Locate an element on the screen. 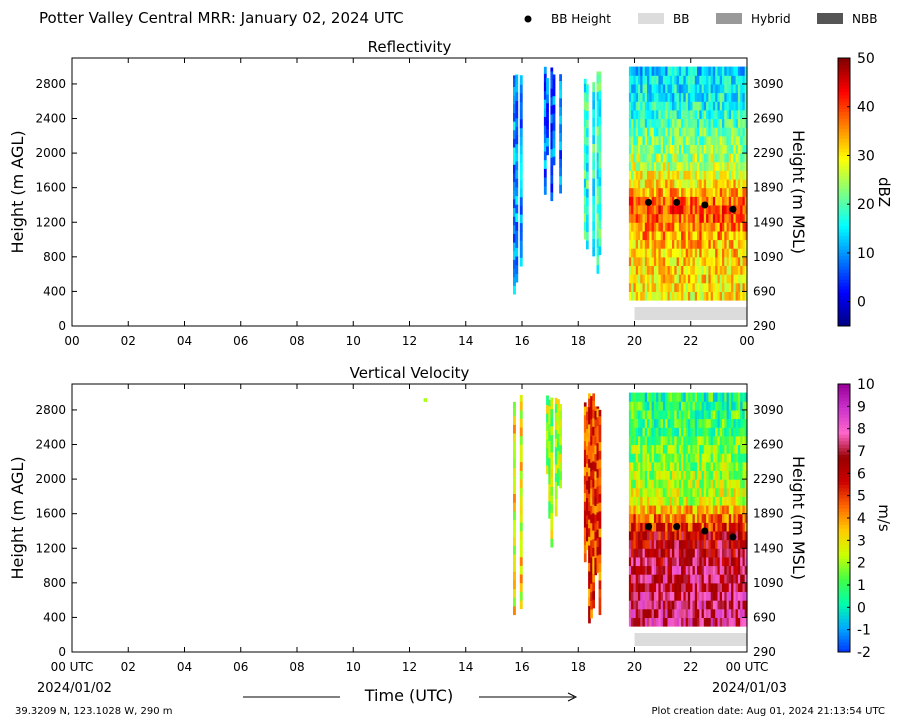 The width and height of the screenshot is (900, 725). xlabel-arrowhead is located at coordinates (572, 697).